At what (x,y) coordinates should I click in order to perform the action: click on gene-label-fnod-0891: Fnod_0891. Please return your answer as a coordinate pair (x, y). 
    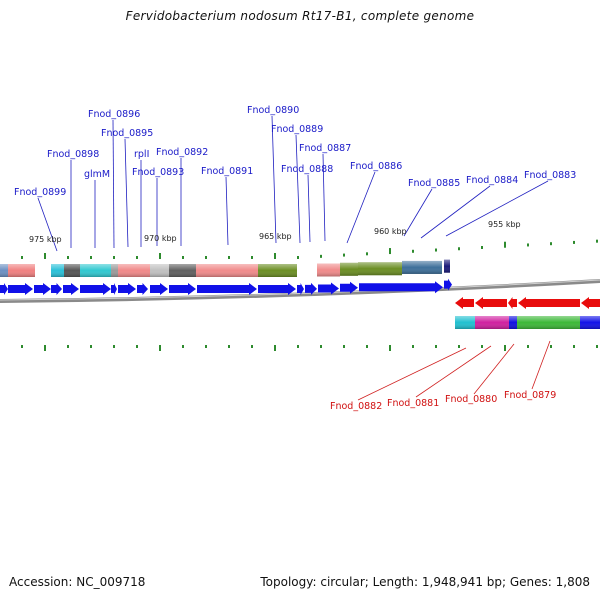
    Looking at the image, I should click on (227, 171).